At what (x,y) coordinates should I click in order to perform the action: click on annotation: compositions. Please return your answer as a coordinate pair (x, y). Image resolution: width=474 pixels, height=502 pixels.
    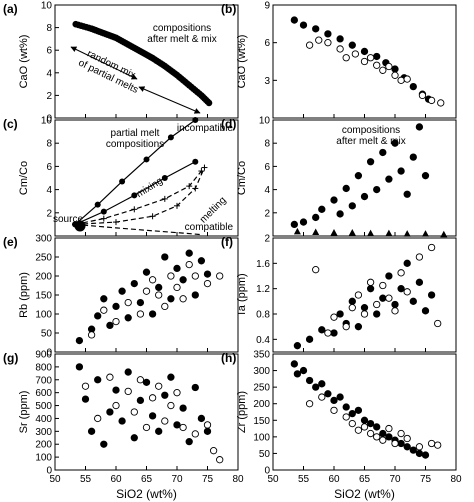
    Looking at the image, I should click on (135, 144).